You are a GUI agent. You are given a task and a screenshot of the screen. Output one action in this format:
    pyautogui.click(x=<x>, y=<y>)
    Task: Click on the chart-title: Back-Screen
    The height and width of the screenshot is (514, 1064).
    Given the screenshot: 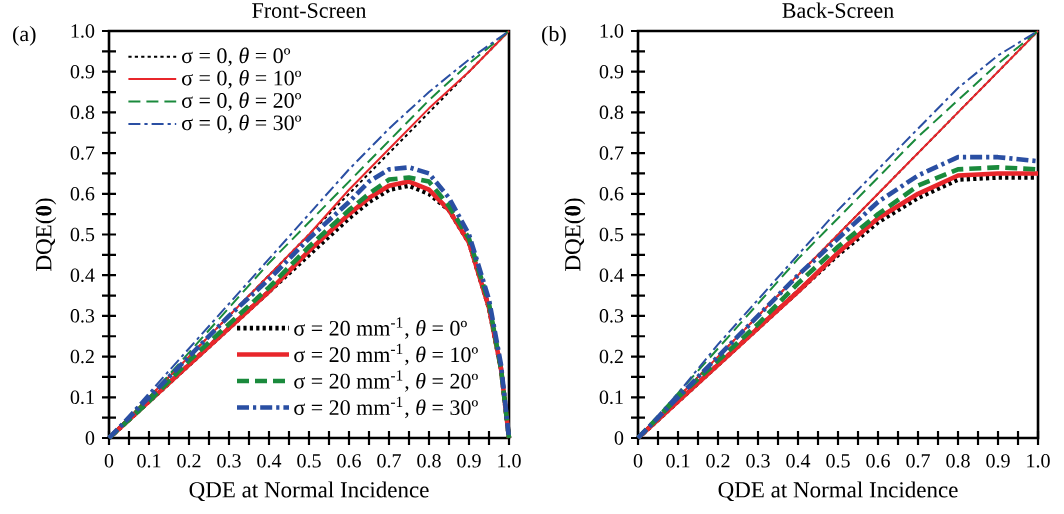 What is the action you would take?
    pyautogui.click(x=838, y=10)
    